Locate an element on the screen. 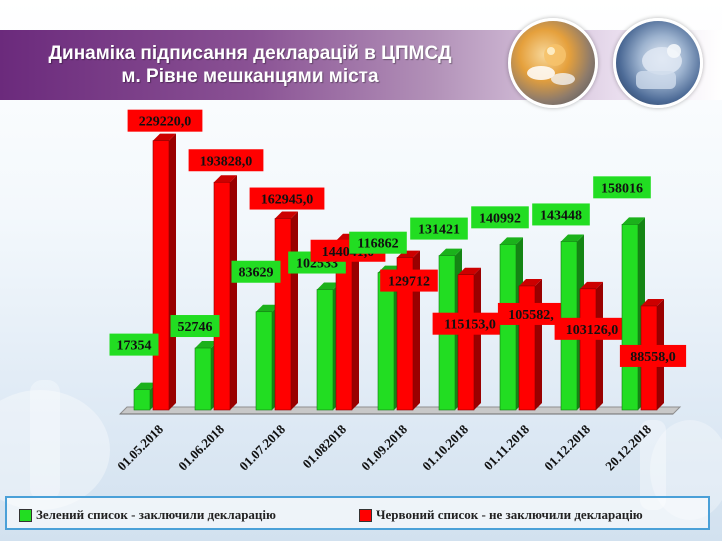 This screenshot has height=541, width=722. red-bar-2-side is located at coordinates (294, 310).